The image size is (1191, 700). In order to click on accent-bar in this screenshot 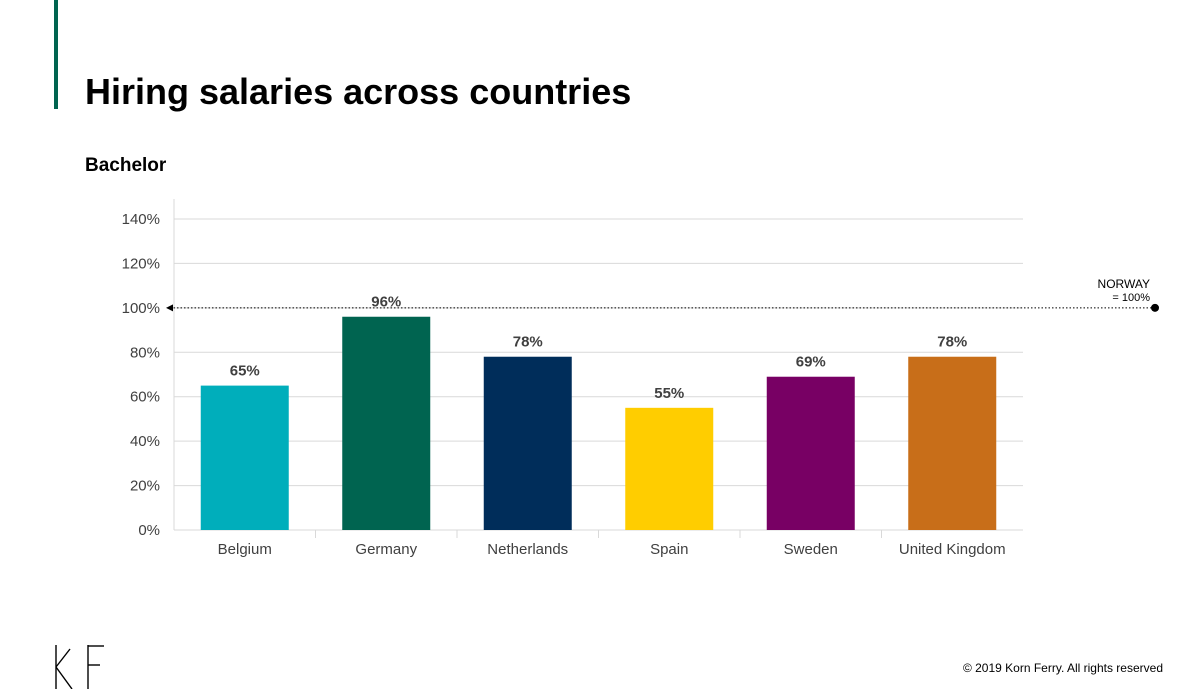, I will do `click(56, 54)`.